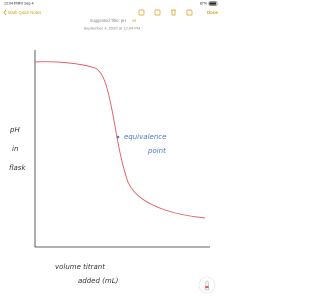 This screenshot has height=300, width=320. Describe the element at coordinates (5, 12) in the screenshot. I see `back-chevron` at that location.